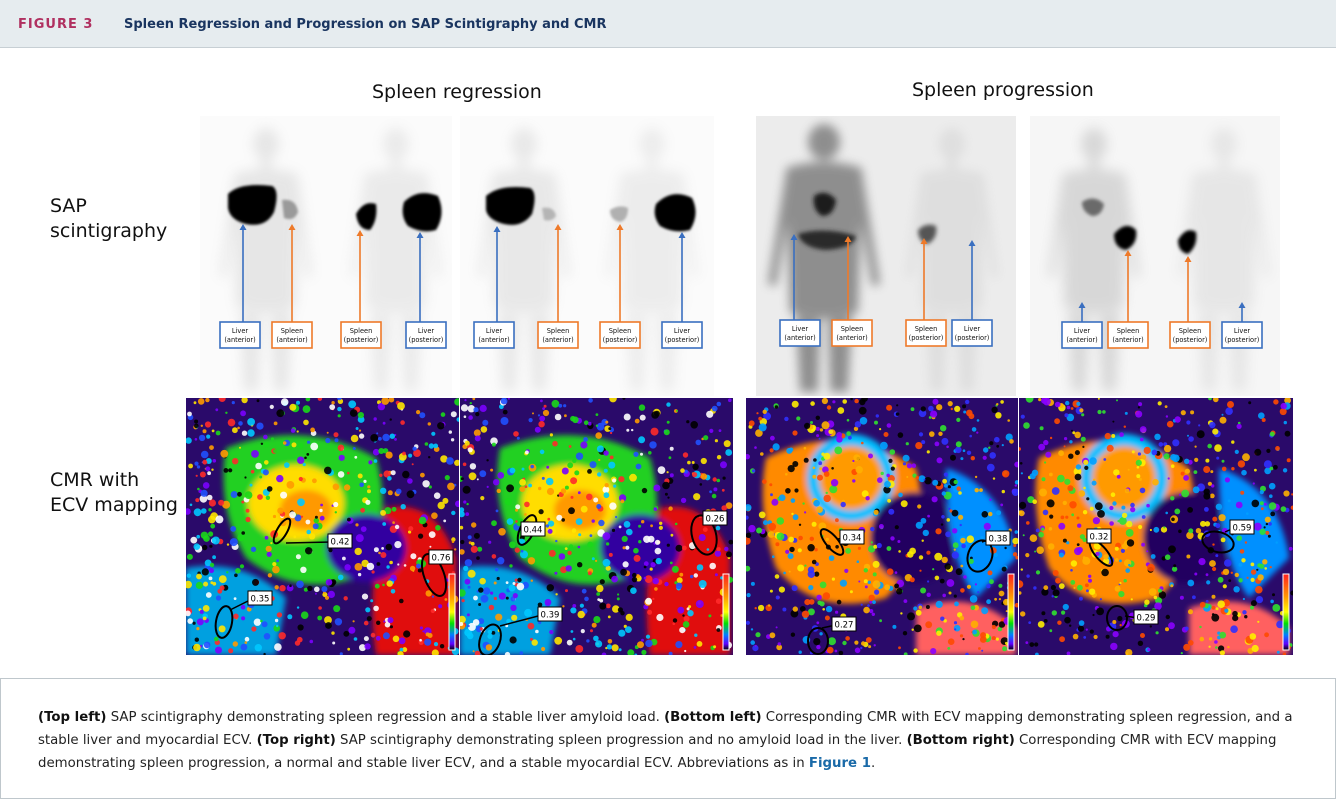  Describe the element at coordinates (1156, 526) in the screenshot. I see `ecv-texture` at that location.